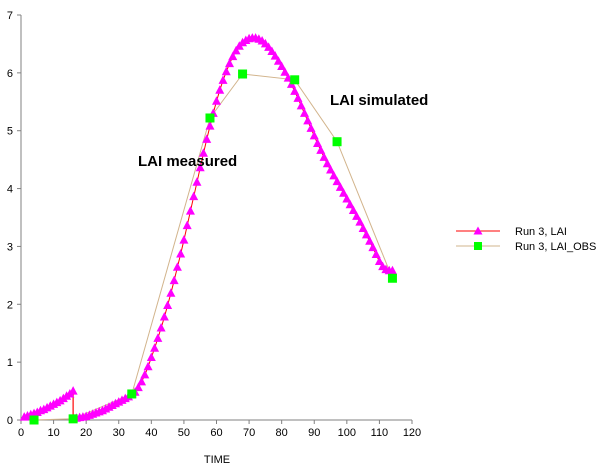 Image resolution: width=609 pixels, height=466 pixels. What do you see at coordinates (21, 433) in the screenshot?
I see `x-tick-label: 0` at bounding box center [21, 433].